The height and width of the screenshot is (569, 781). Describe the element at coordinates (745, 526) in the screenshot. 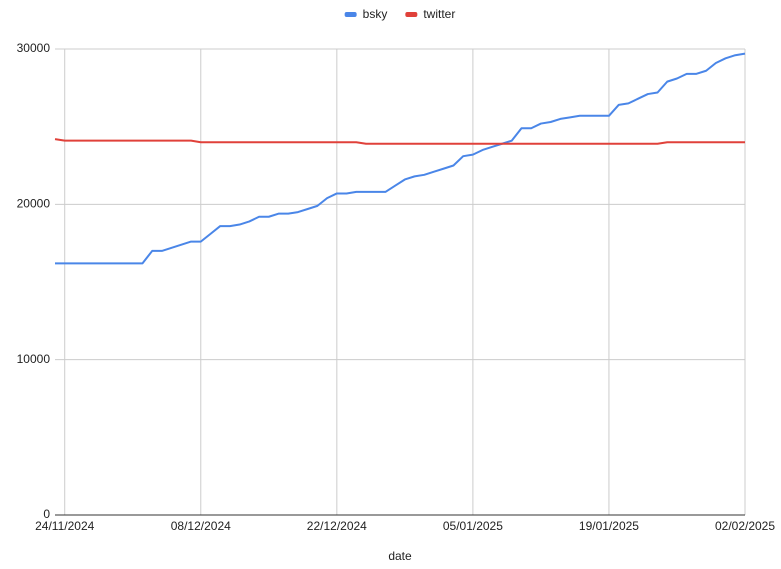

I see `x-tick-label: 02/02/2025` at that location.